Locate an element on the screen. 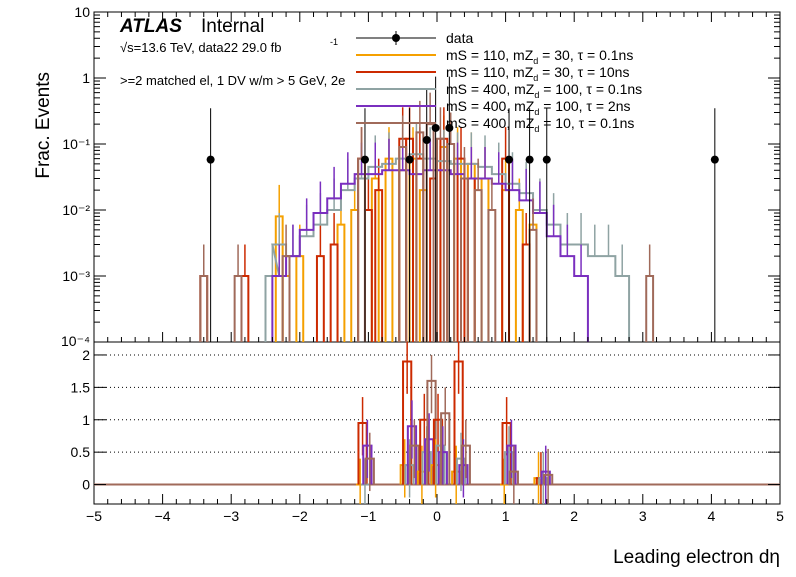 The height and width of the screenshot is (577, 796). top-y-bottom-tick-label: 10⁻⁴ is located at coordinates (75, 341).